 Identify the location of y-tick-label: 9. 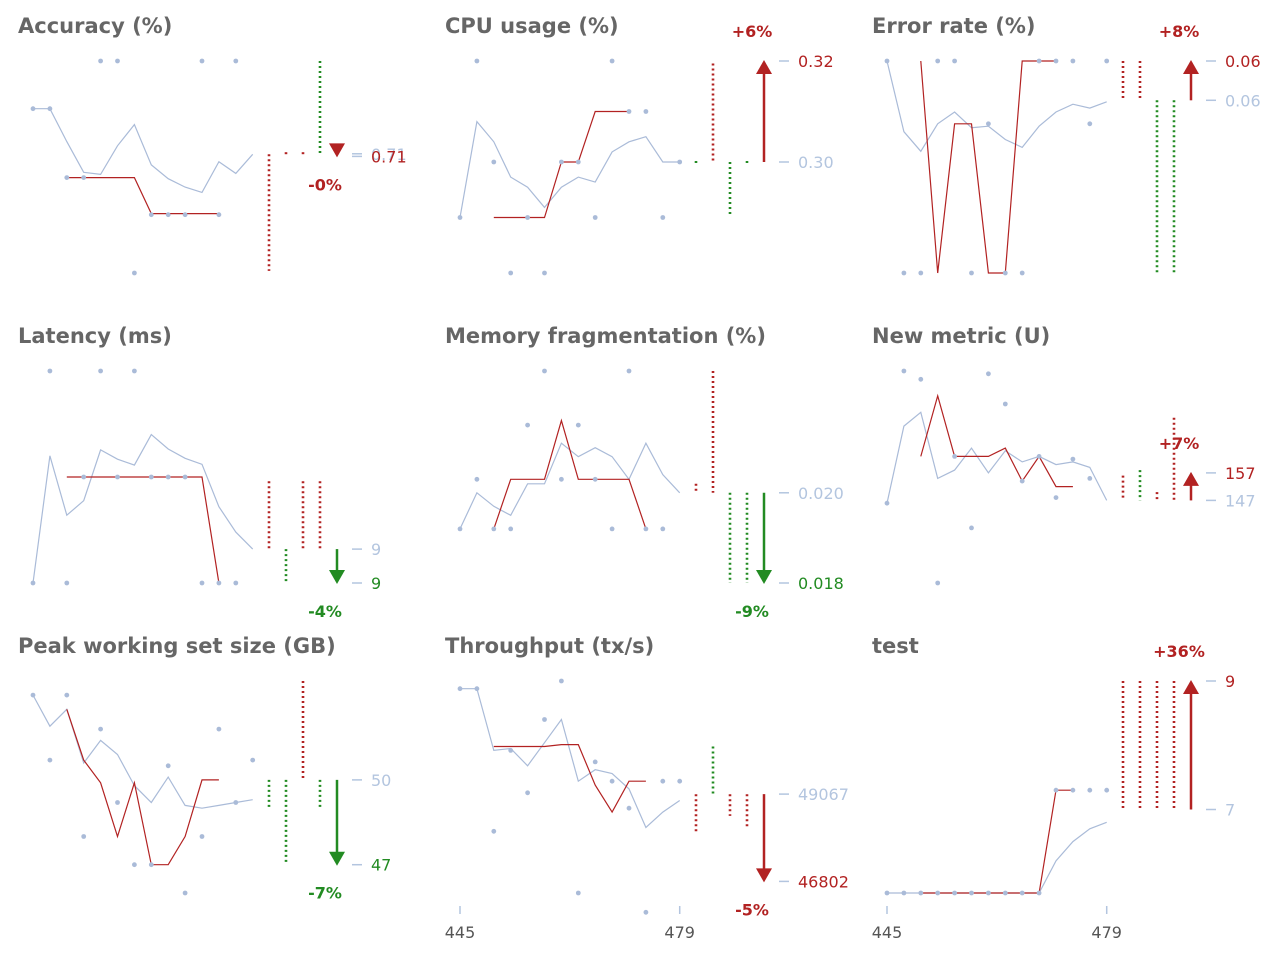
(376, 583).